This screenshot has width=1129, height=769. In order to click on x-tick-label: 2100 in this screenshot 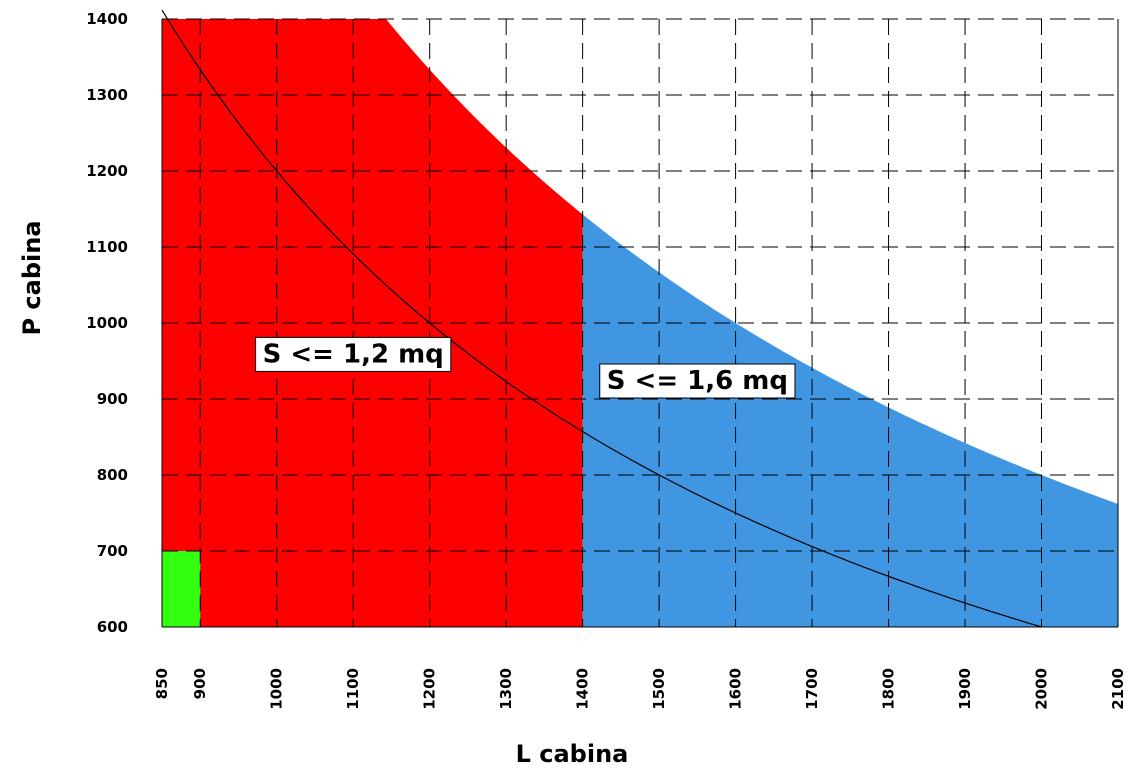, I will do `click(1118, 689)`.